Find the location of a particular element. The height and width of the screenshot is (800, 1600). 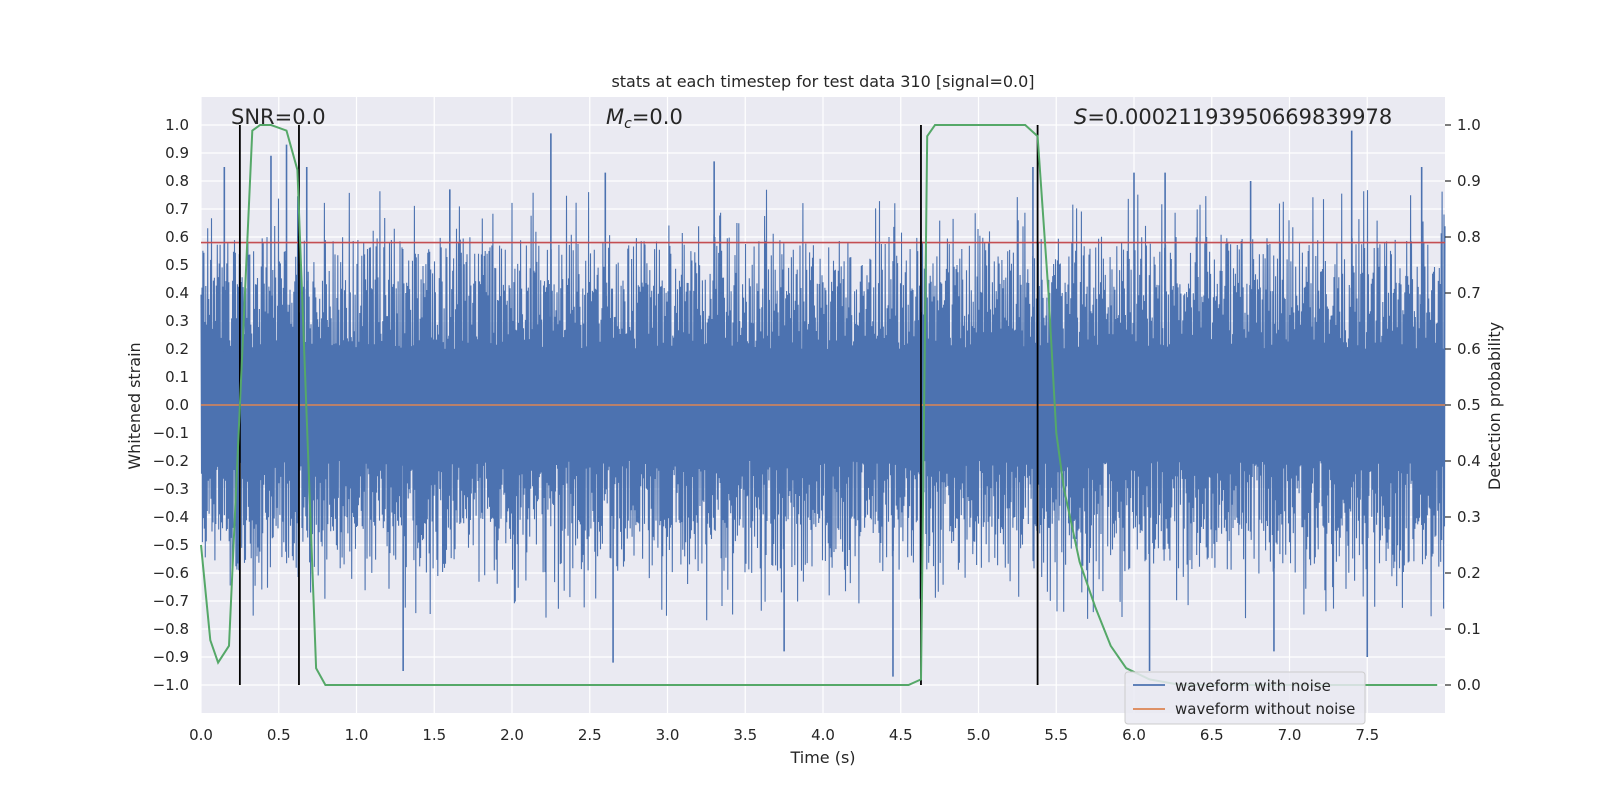

y-axis-label: Whitened strain is located at coordinates (134, 405).